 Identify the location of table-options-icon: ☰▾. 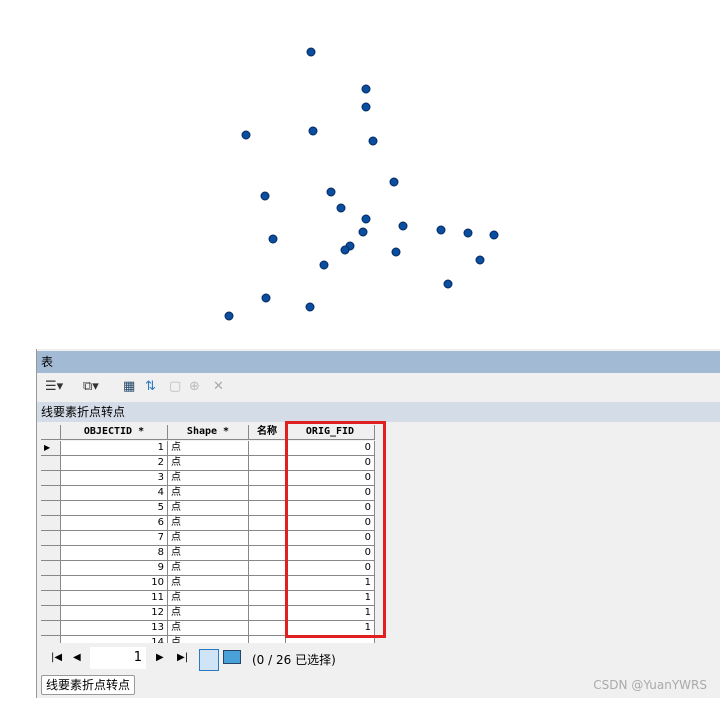
(54, 386).